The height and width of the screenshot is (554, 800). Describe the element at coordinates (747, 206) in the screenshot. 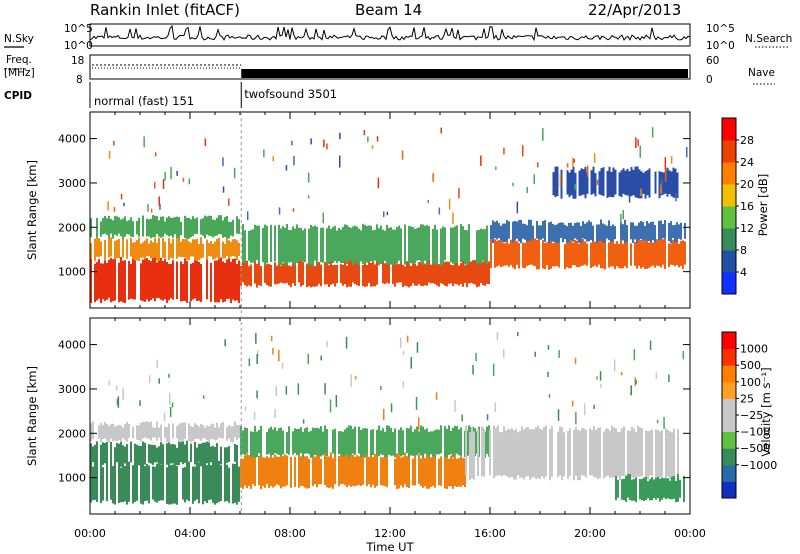

I see `colorbar-tick-label: 16` at that location.